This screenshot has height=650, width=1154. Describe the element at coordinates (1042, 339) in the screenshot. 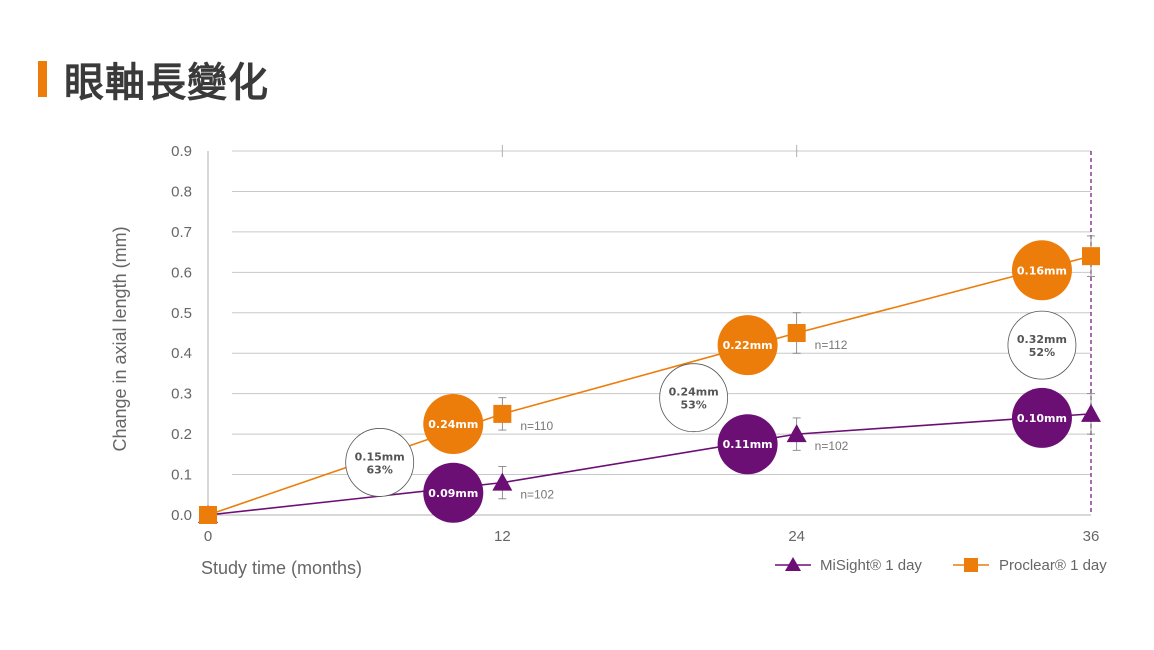

I see `difference-value: 0.32mm` at that location.